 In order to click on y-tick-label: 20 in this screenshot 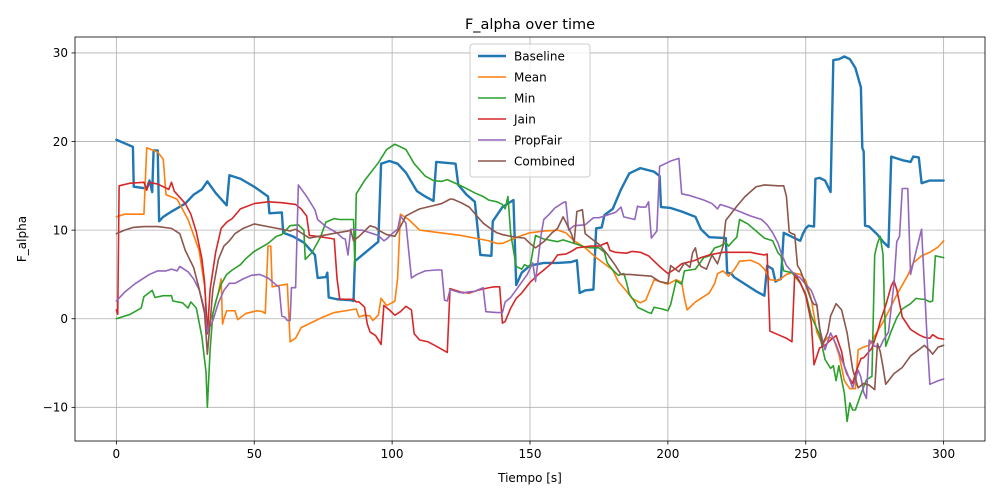, I will do `click(60, 142)`.